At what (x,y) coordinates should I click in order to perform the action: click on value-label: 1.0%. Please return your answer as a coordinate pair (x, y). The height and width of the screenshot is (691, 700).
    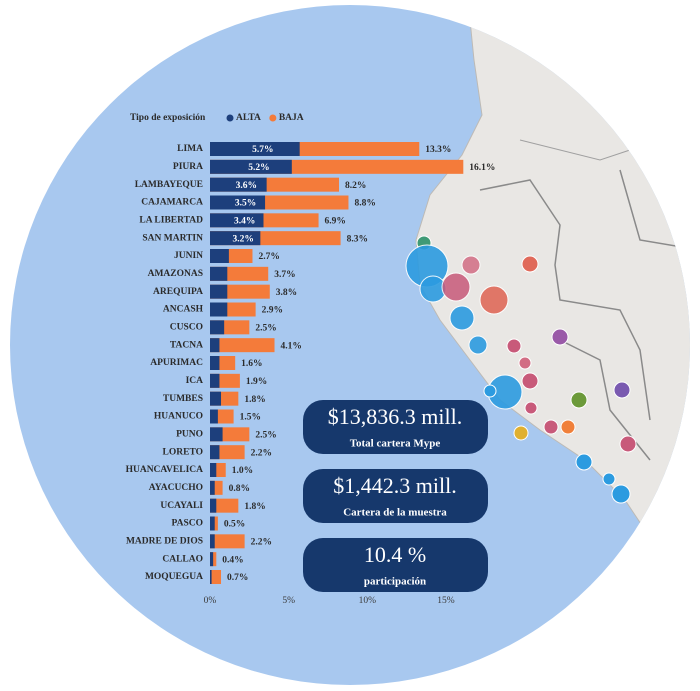
    Looking at the image, I should click on (242, 471).